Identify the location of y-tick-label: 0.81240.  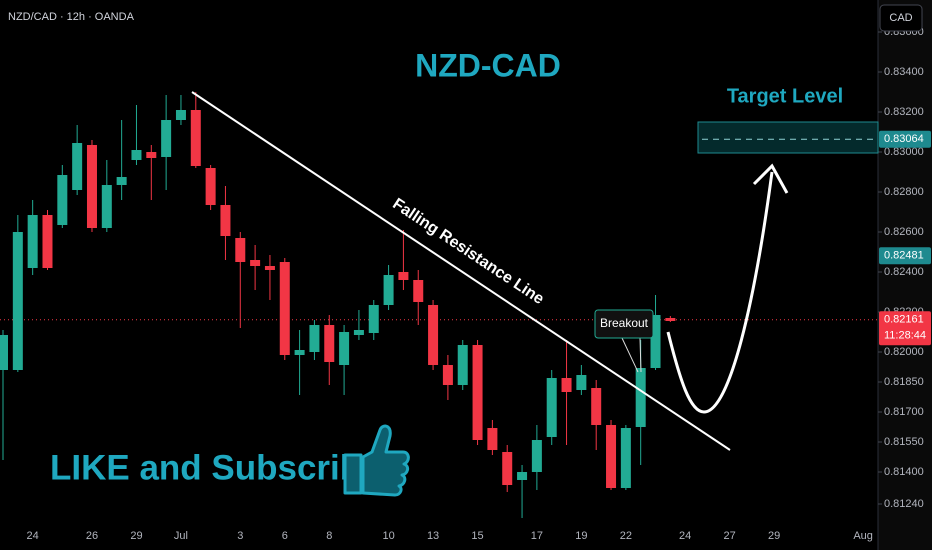
(904, 504).